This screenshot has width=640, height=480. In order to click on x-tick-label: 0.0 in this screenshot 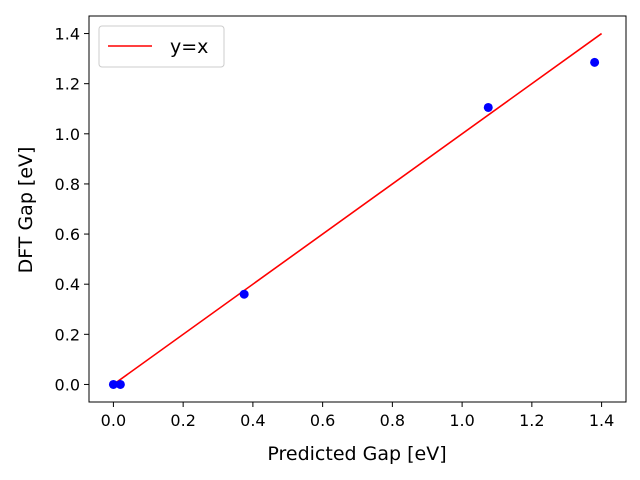, I will do `click(113, 420)`.